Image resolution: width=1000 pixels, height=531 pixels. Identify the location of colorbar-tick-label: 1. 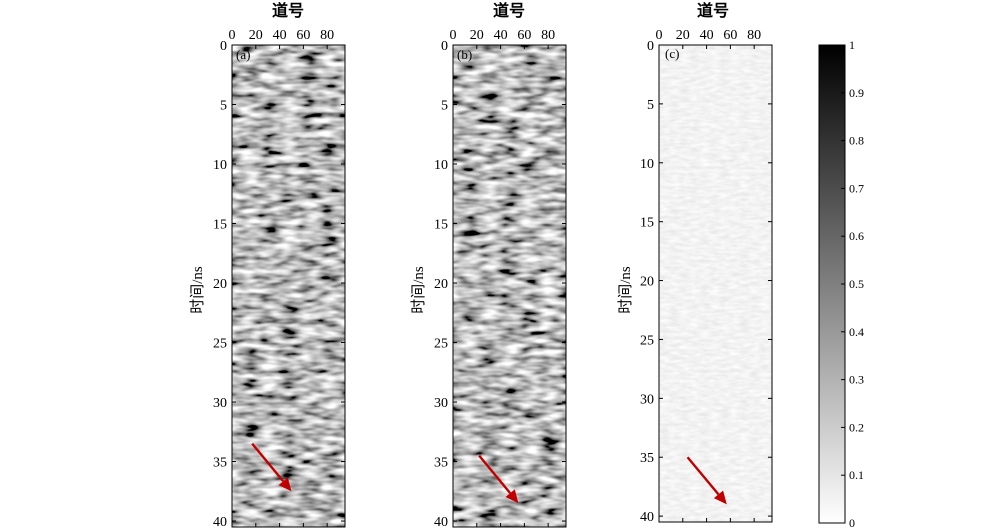
(852, 45).